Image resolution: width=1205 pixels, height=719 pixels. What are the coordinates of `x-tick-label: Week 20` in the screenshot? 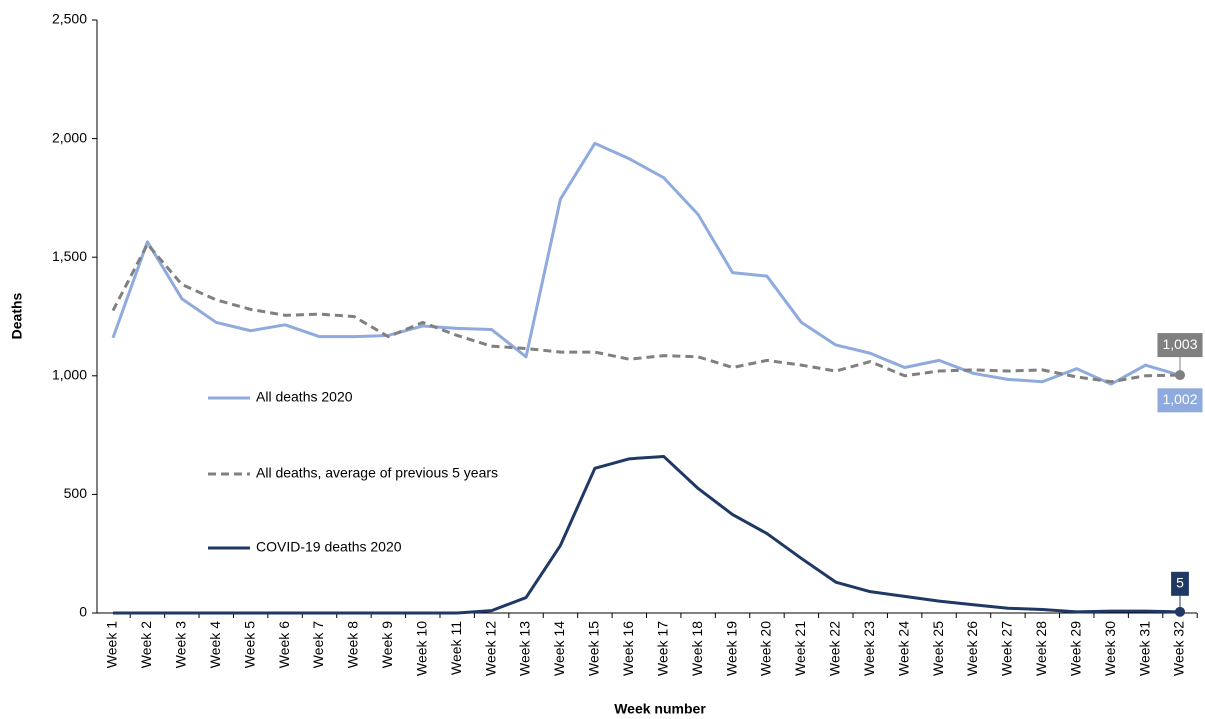 It's located at (766, 648).